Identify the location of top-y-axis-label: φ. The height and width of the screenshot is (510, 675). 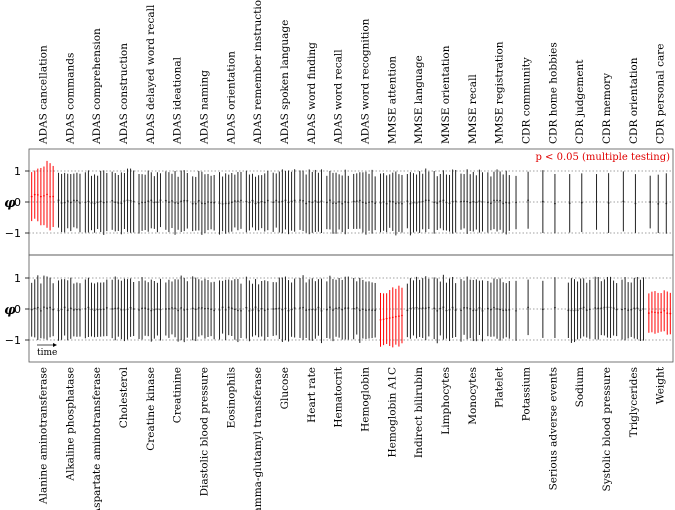
(10, 203).